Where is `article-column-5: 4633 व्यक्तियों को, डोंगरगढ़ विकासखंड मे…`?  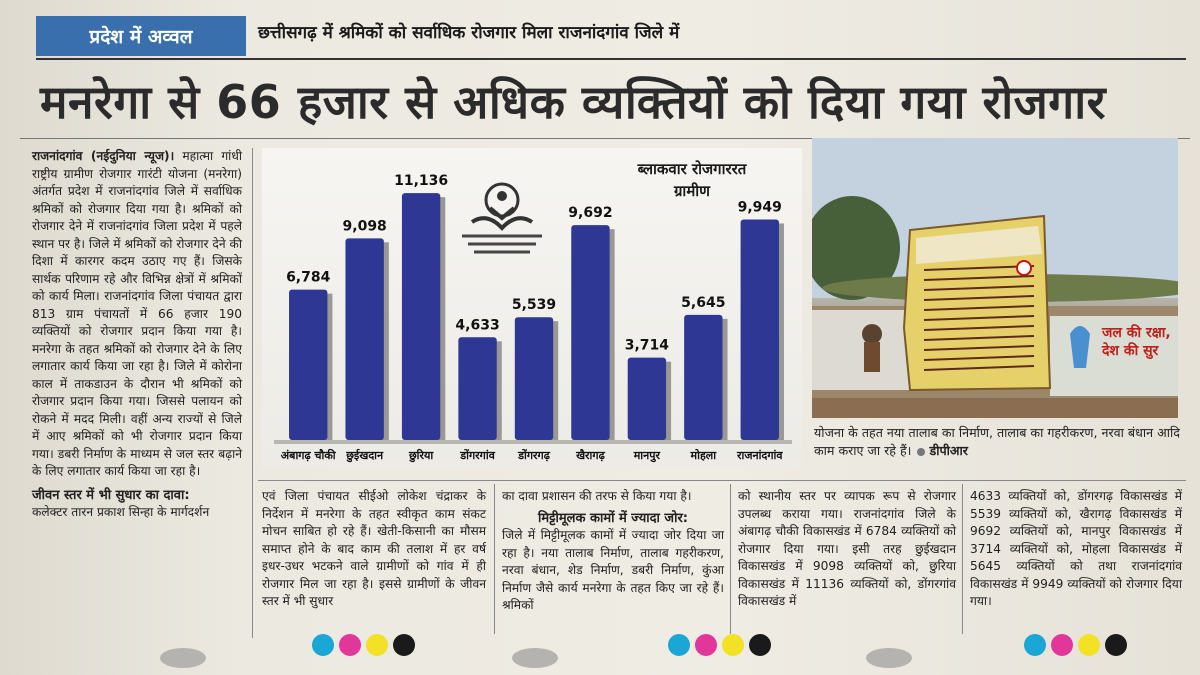
article-column-5: 4633 व्यक्तियों को, डोंगरगढ़ विकासखंड मे… is located at coordinates (1076, 549).